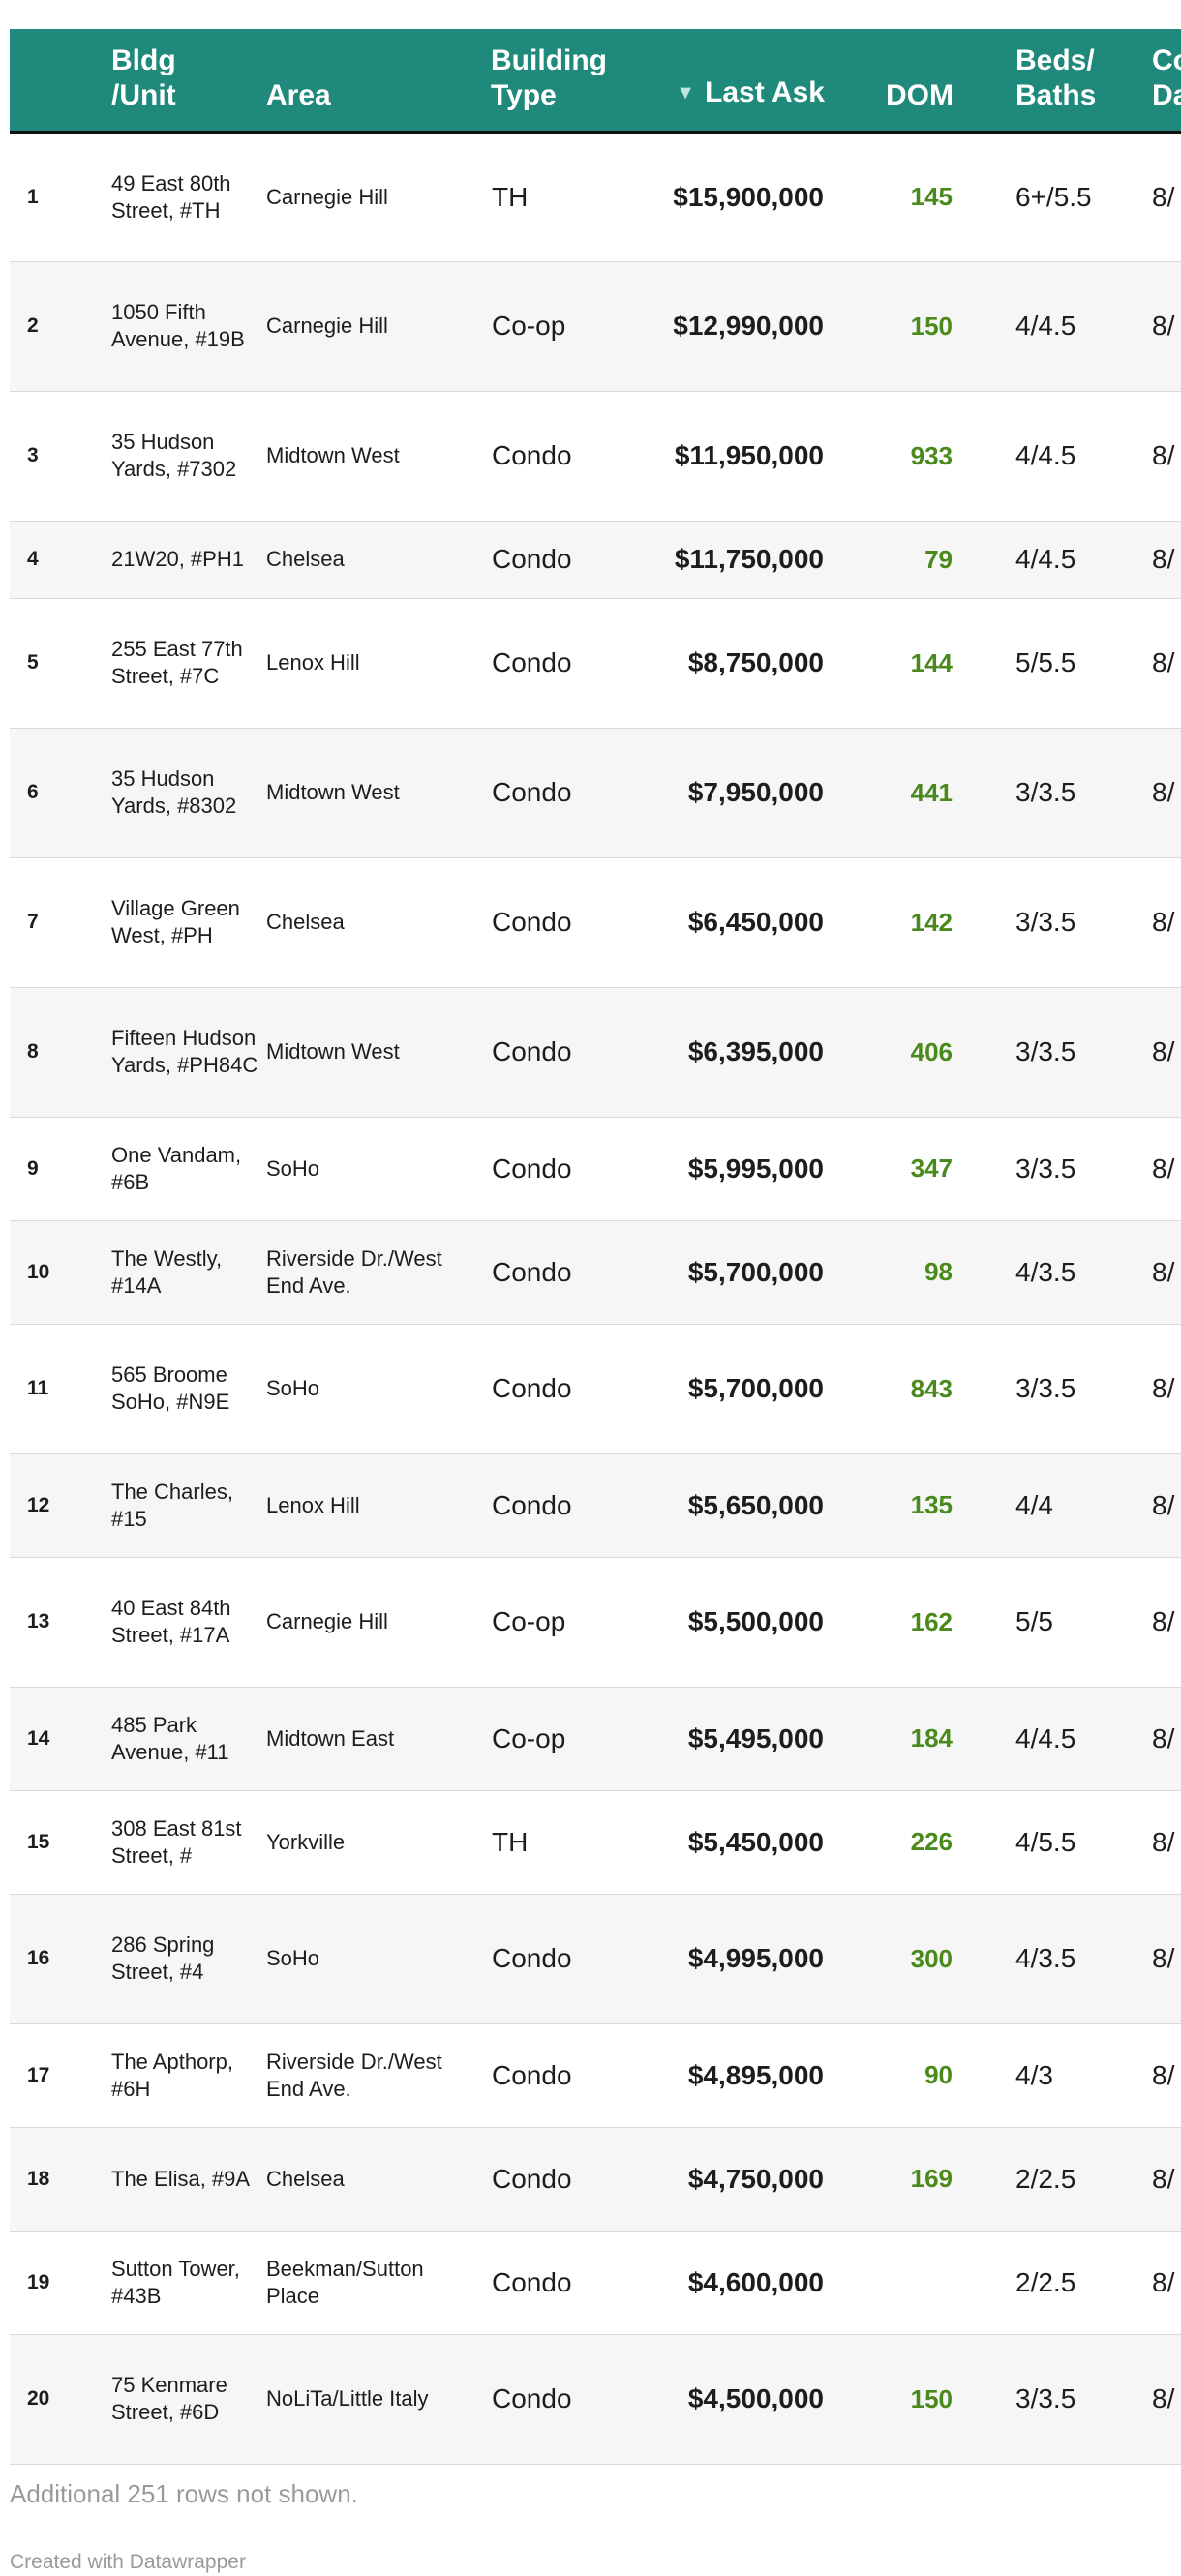 The height and width of the screenshot is (2576, 1181). I want to click on cell-bldg-unit: The Westly, #14A, so click(188, 1272).